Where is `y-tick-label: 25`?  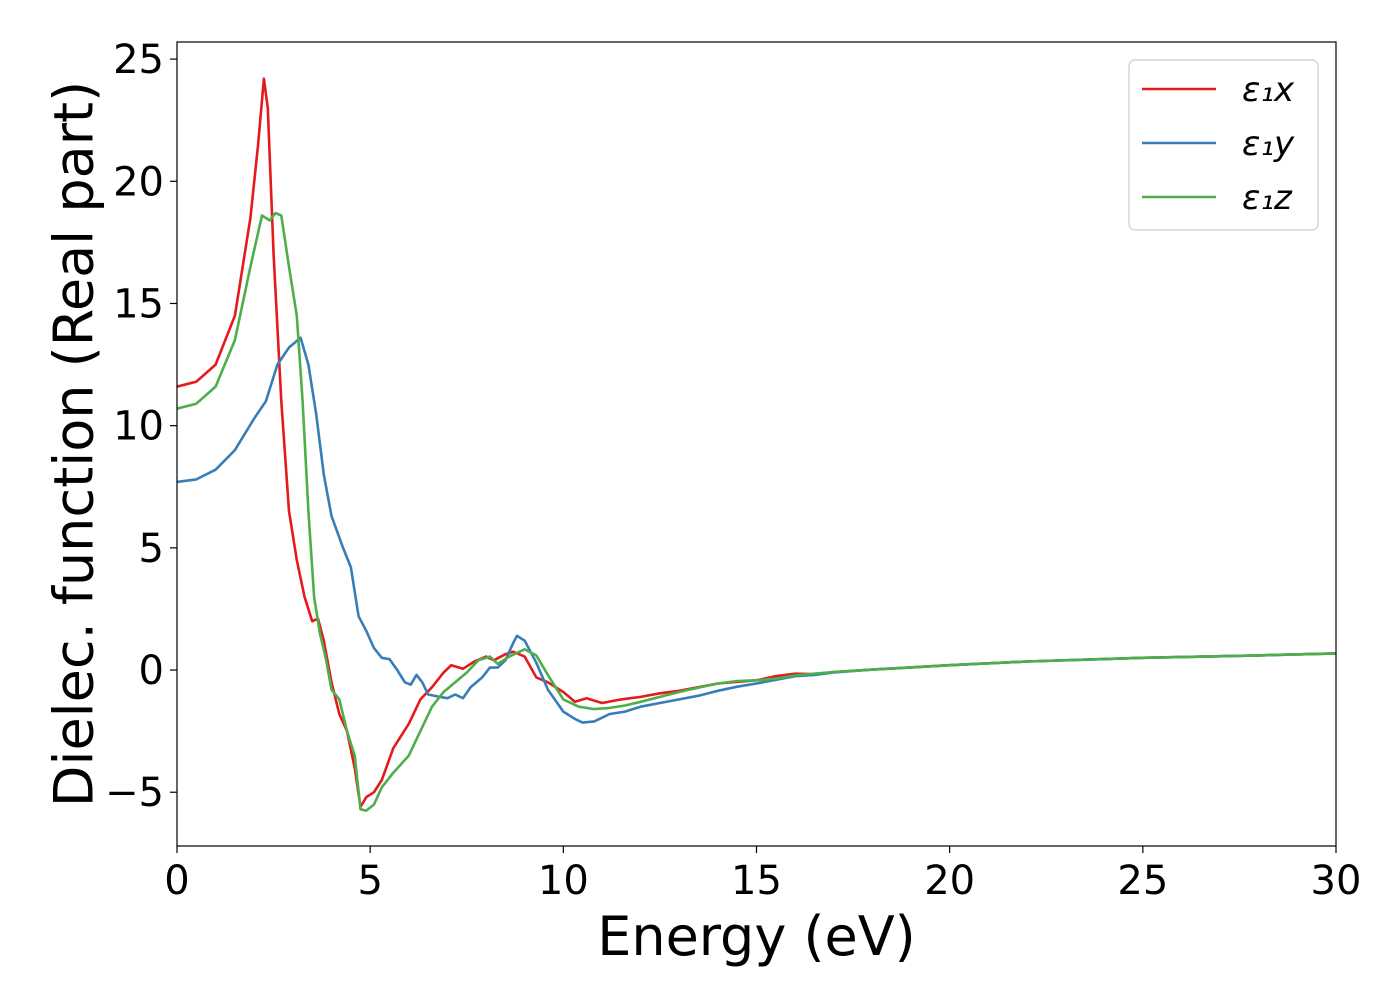 y-tick-label: 25 is located at coordinates (138, 60).